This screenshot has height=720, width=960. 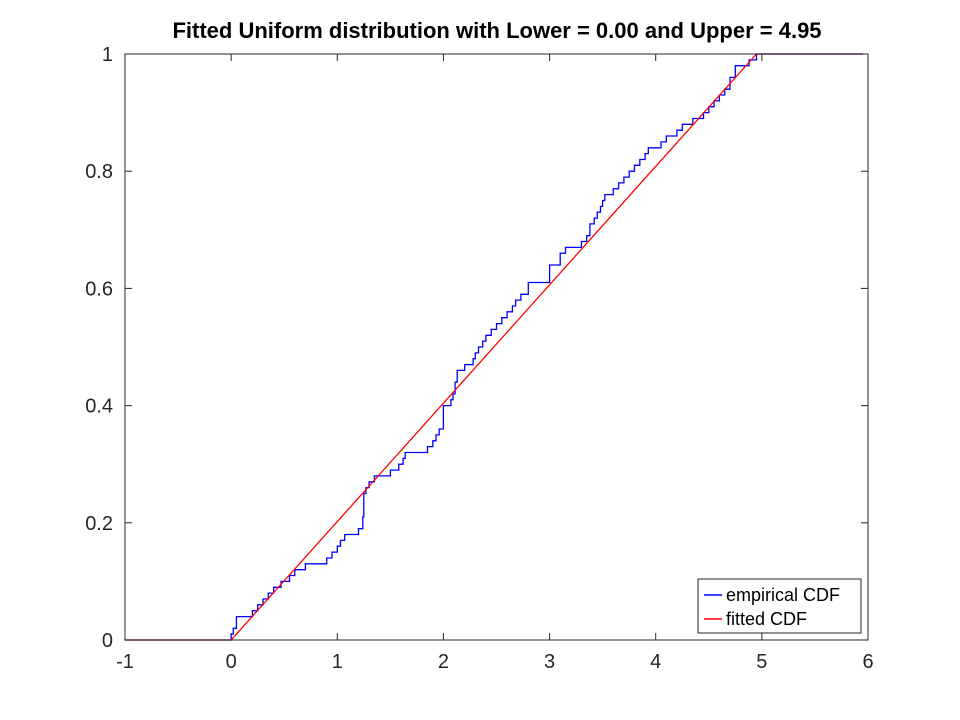 I want to click on x-tick-label: 1, so click(x=337, y=662).